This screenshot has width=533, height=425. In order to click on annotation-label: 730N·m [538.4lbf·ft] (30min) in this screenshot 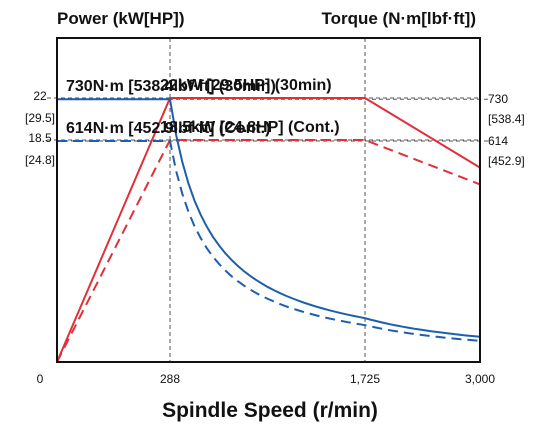, I will do `click(171, 86)`.